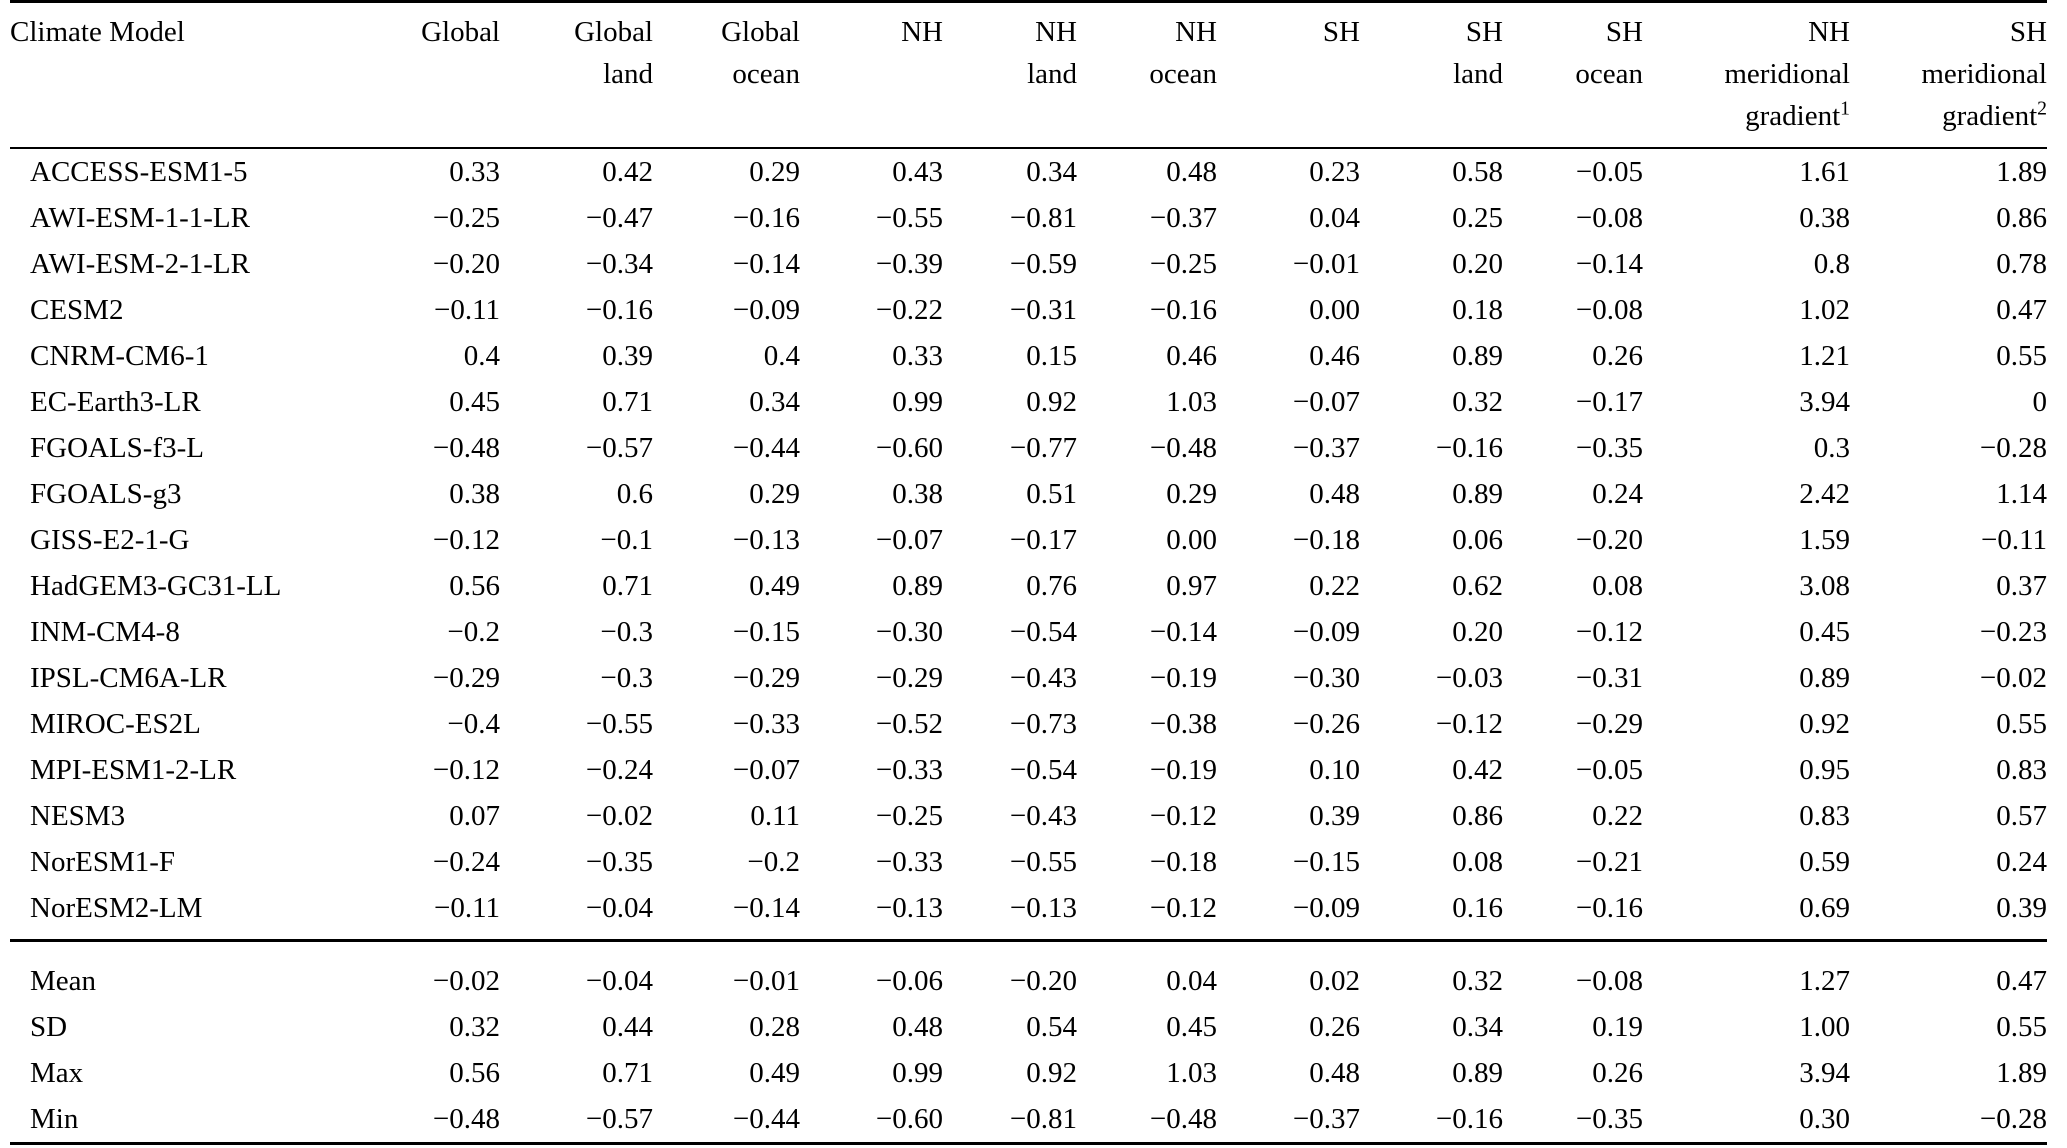 This screenshot has width=2067, height=1148. What do you see at coordinates (1948, 75) in the screenshot?
I see `column-header: SH meridional gradient2` at bounding box center [1948, 75].